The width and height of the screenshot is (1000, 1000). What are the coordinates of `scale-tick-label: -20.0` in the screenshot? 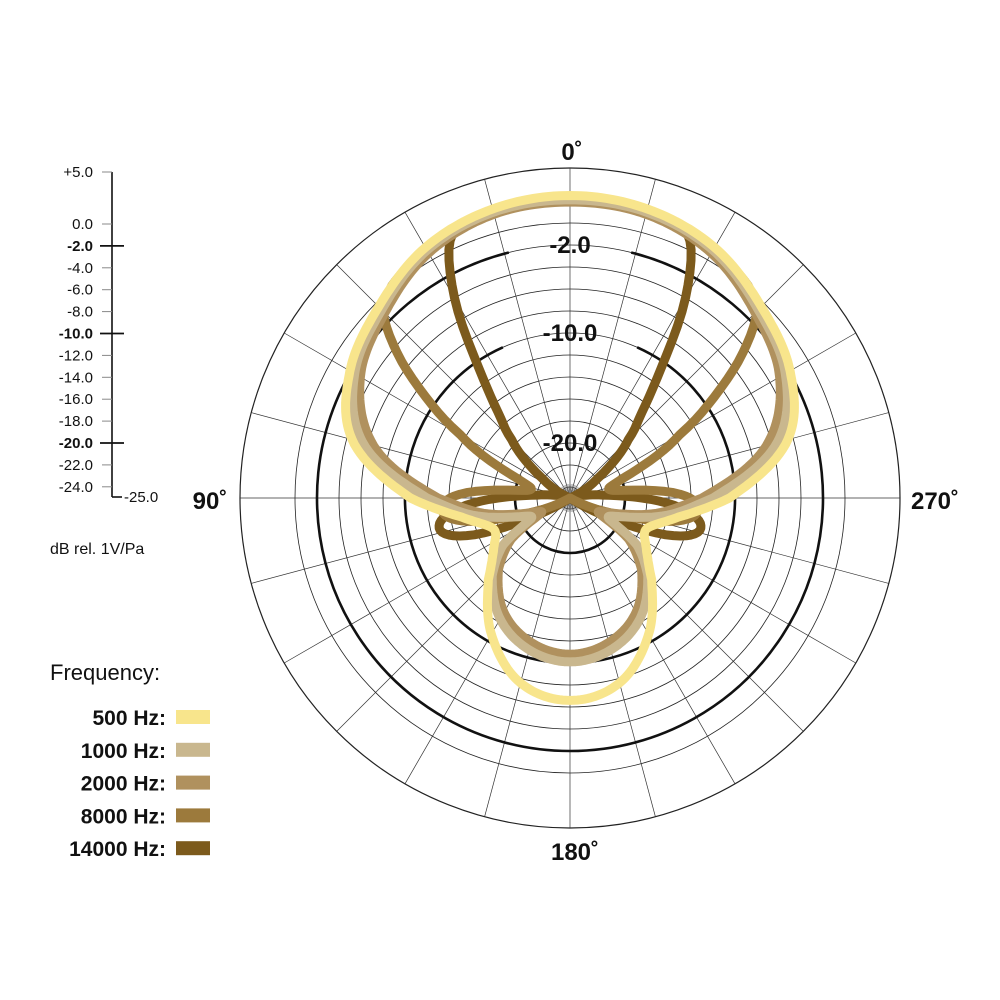 It's located at (76, 443).